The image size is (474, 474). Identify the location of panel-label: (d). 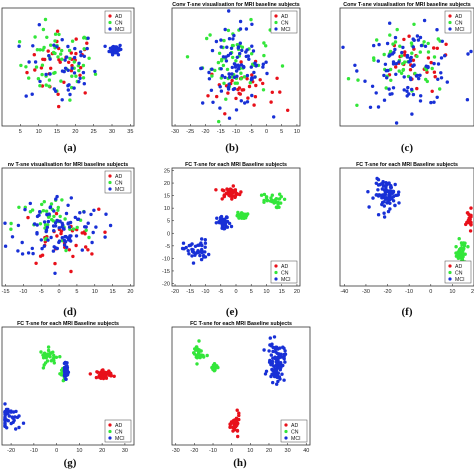
(70, 312).